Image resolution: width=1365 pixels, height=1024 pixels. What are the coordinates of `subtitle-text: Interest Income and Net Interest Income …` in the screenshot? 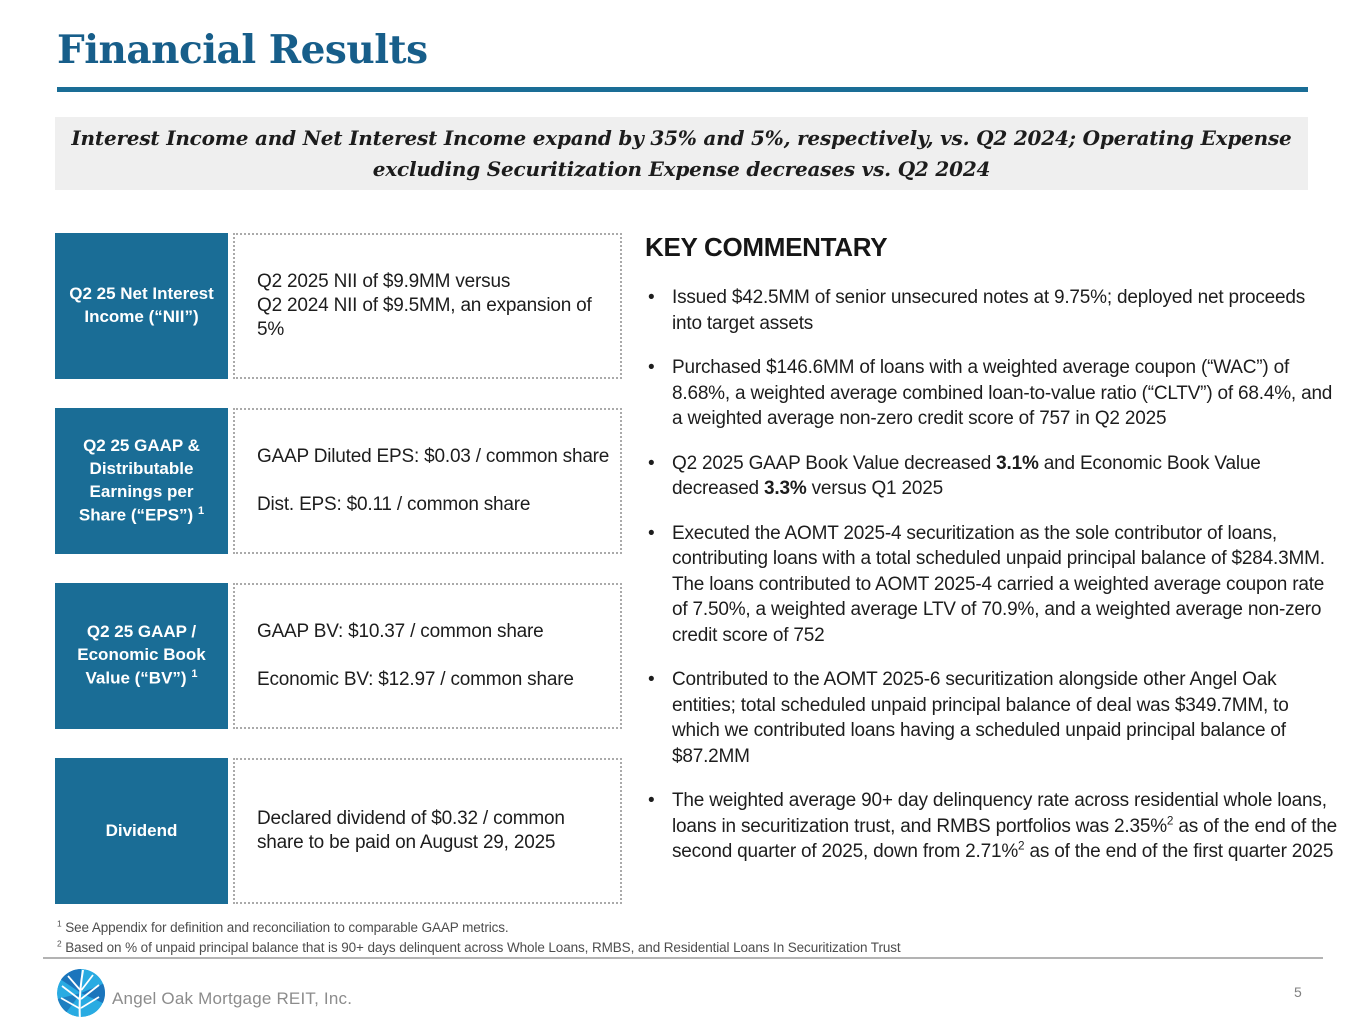 It's located at (681, 153).